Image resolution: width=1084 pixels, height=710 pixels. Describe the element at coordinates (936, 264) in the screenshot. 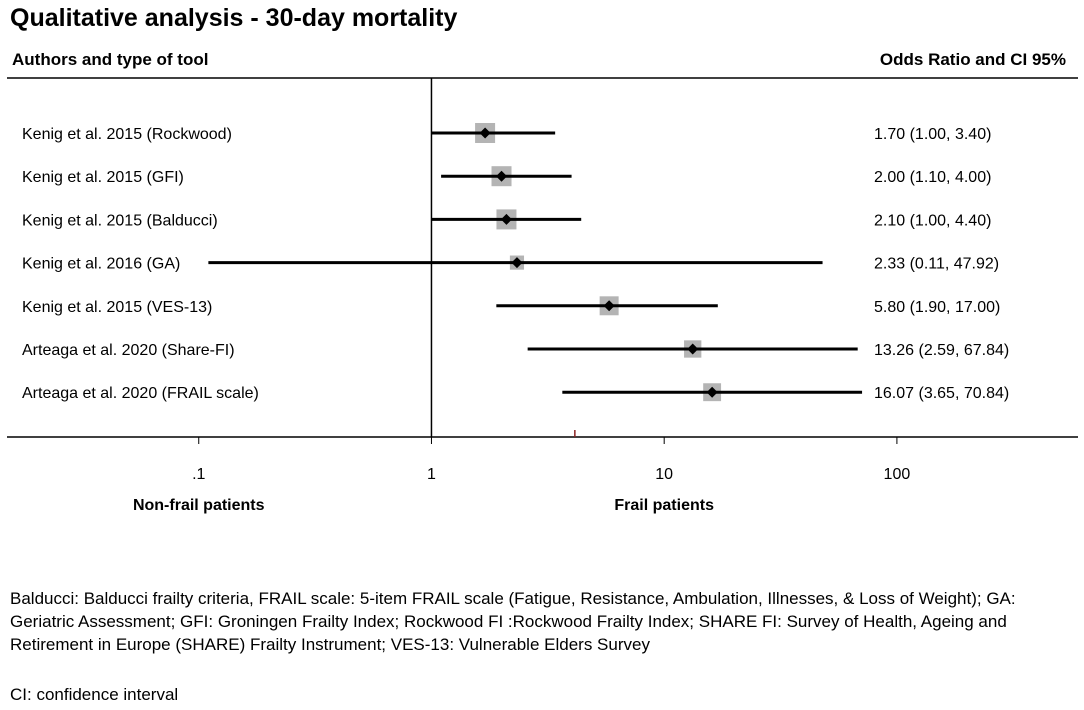

I see `odds-ratio-value: 2.33 (0.11, 47.92)` at that location.